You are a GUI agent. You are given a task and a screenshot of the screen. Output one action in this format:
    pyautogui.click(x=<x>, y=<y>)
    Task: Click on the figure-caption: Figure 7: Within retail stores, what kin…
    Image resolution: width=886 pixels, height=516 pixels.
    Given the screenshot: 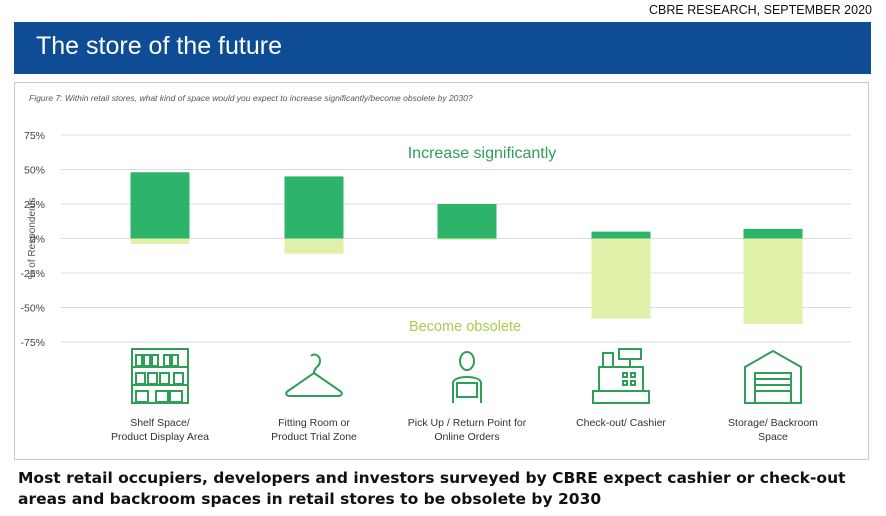 What is the action you would take?
    pyautogui.click(x=251, y=98)
    